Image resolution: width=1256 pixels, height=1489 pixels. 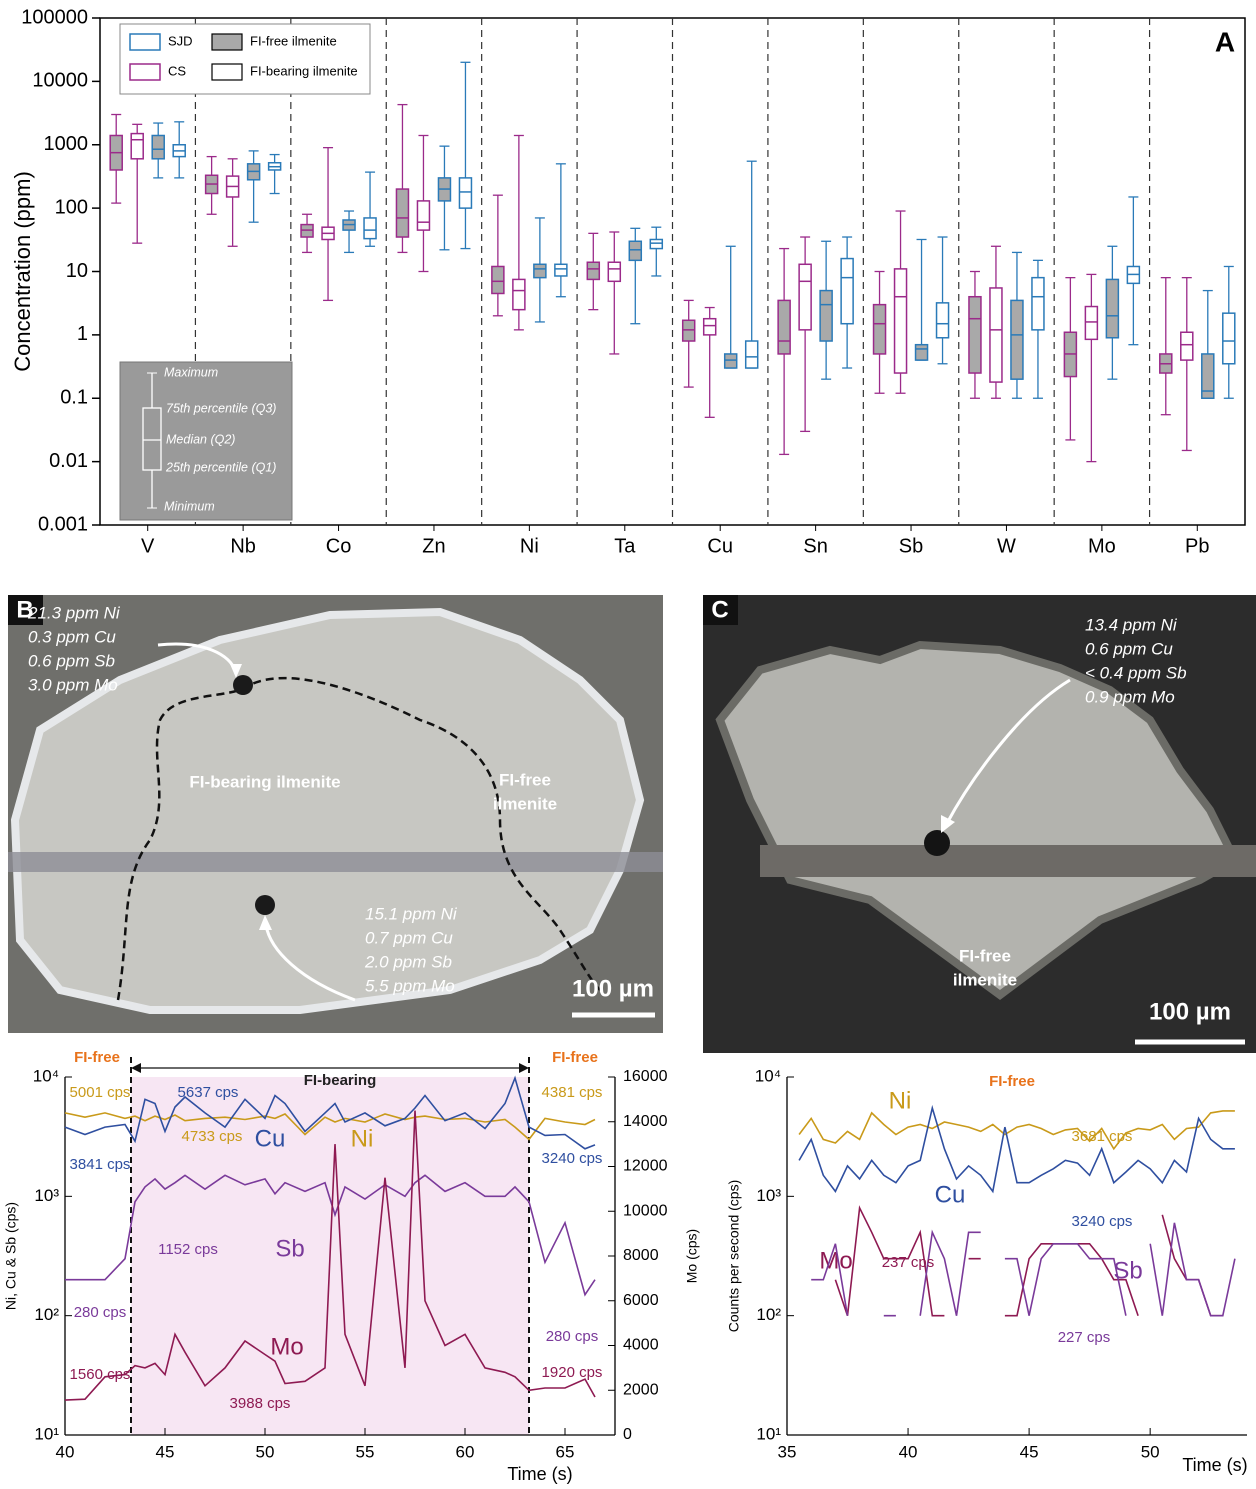 I want to click on x-tick-label: Sb, so click(x=911, y=546).